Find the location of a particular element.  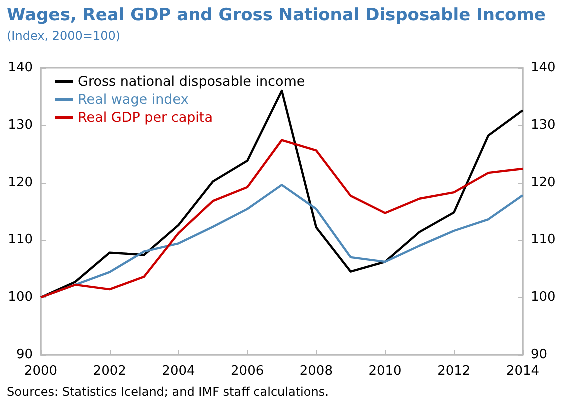

y2-tick-label: 140 is located at coordinates (543, 68).